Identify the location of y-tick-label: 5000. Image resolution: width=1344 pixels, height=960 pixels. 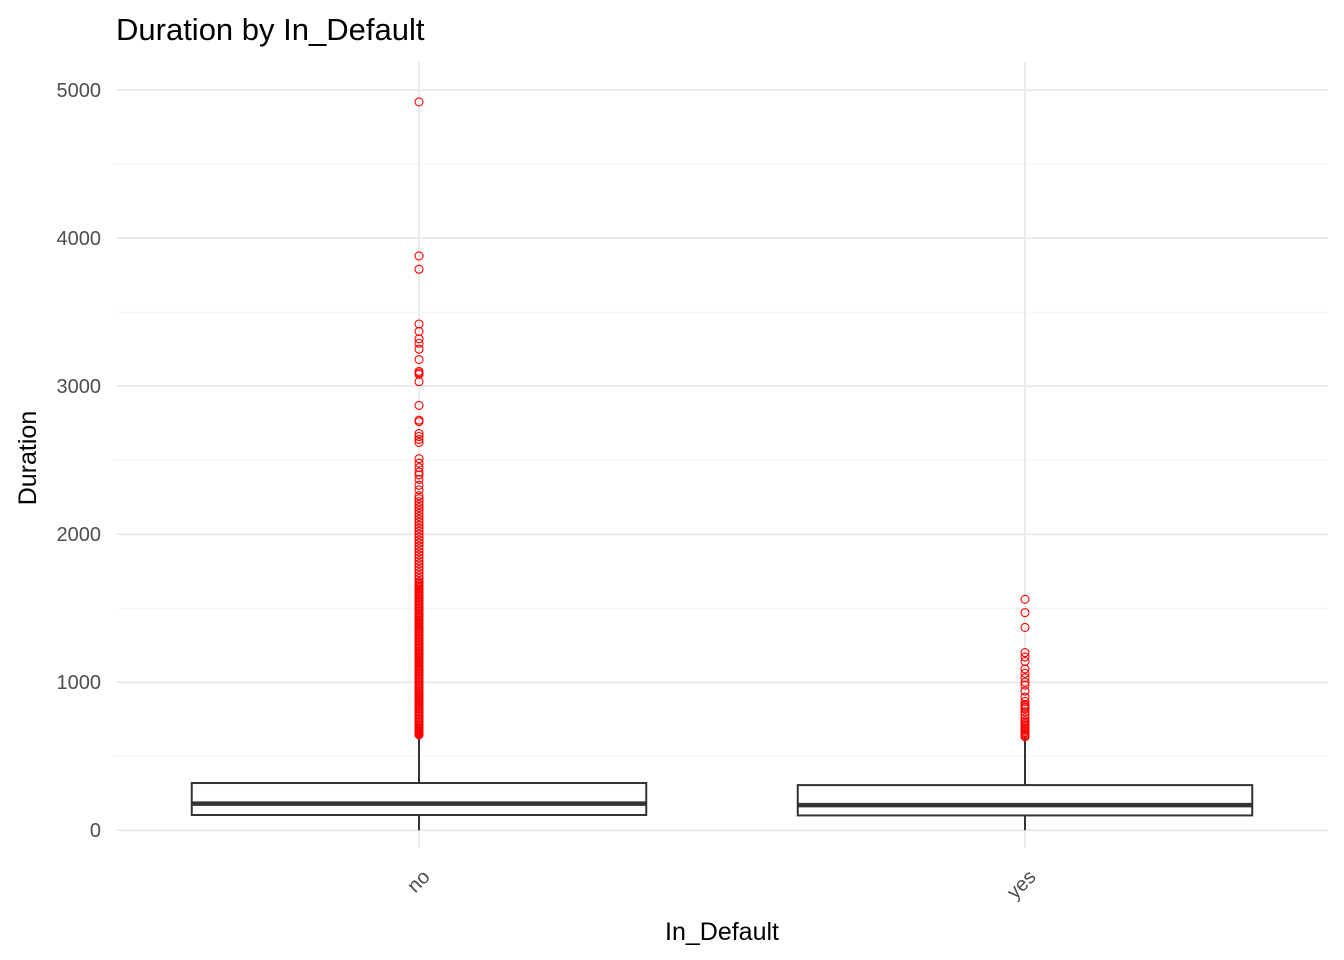
(79, 91).